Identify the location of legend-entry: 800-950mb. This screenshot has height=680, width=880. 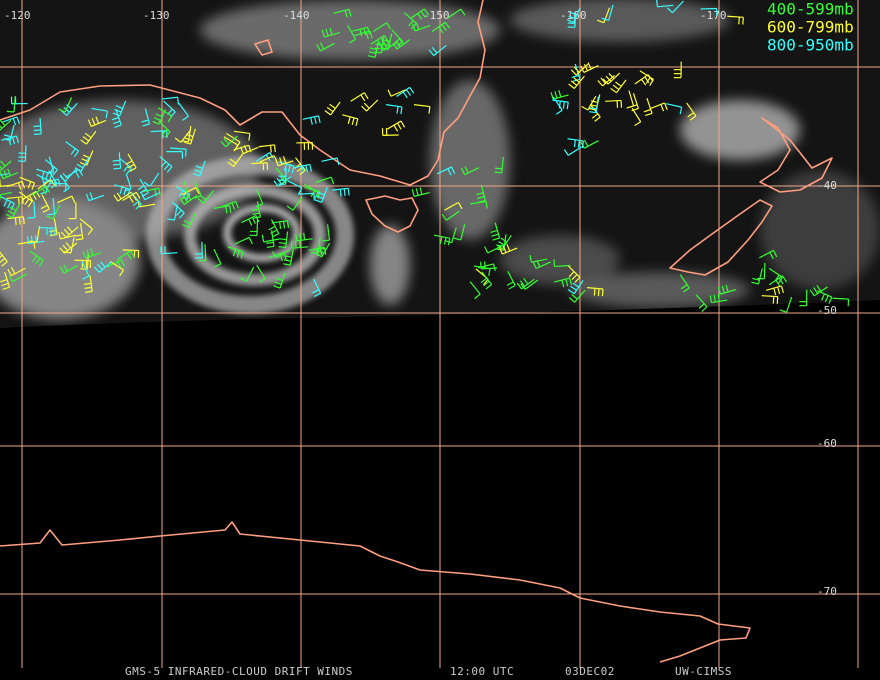
(810, 45).